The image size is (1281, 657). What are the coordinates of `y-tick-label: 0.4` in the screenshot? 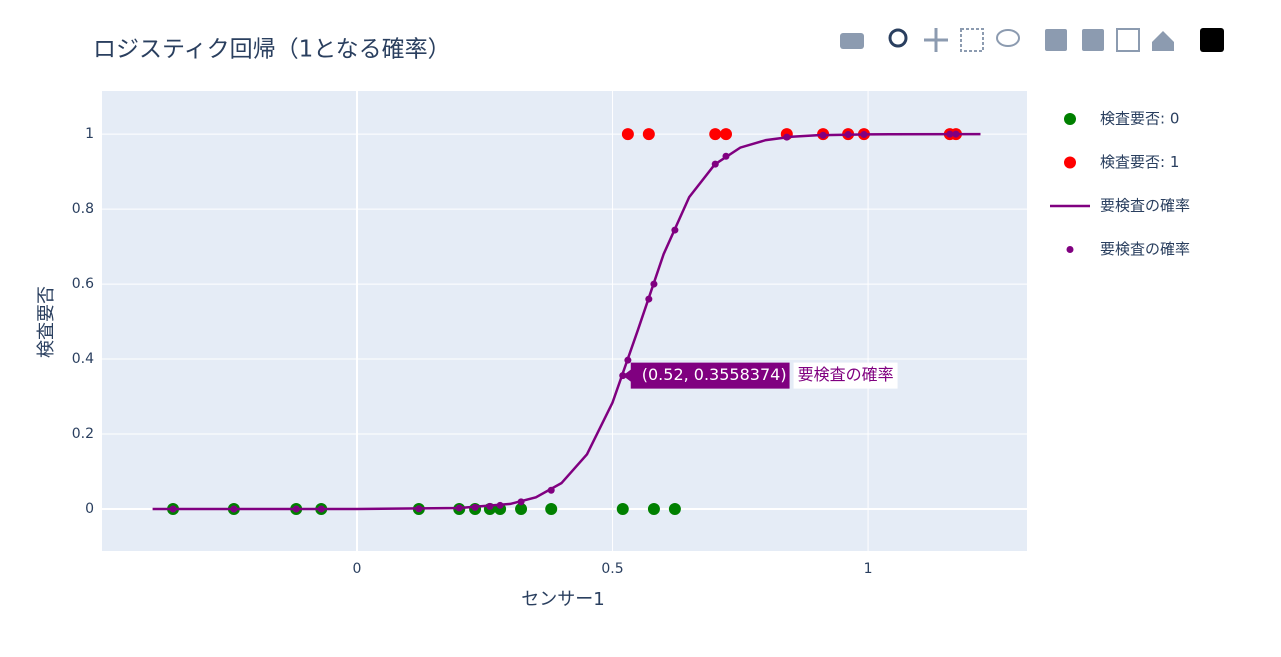 It's located at (83, 359).